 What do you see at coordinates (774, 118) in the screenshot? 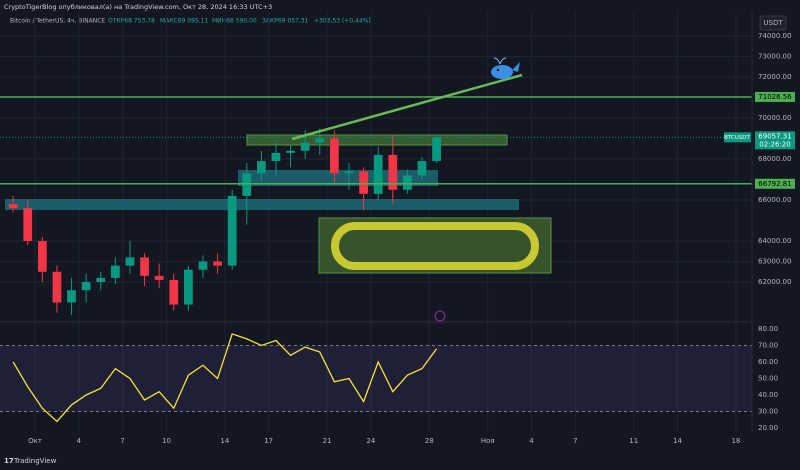
I see `y-tick-label: 70000.00` at bounding box center [774, 118].